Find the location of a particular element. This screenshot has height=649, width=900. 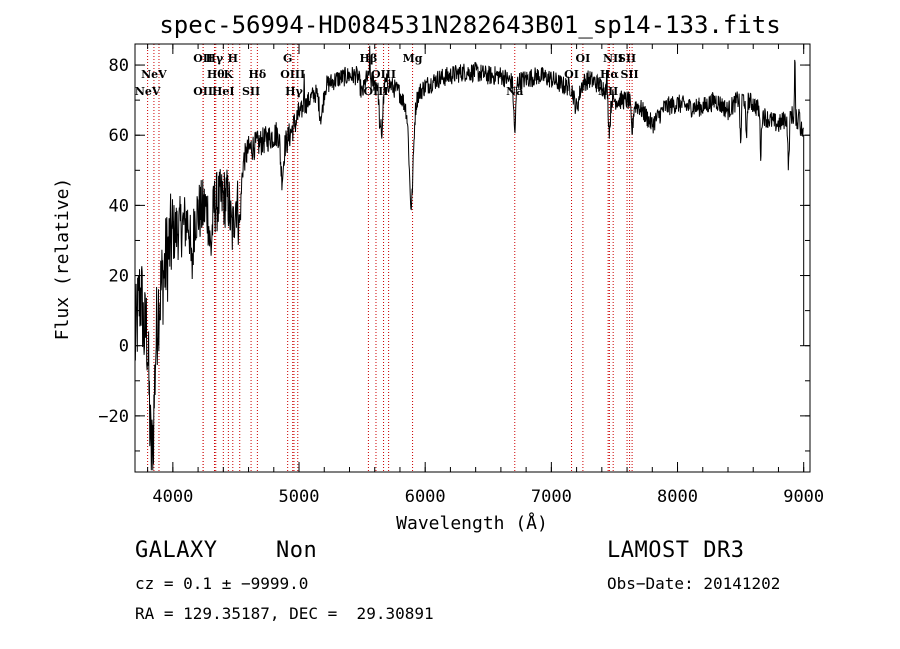

line-label: Mg is located at coordinates (413, 58).